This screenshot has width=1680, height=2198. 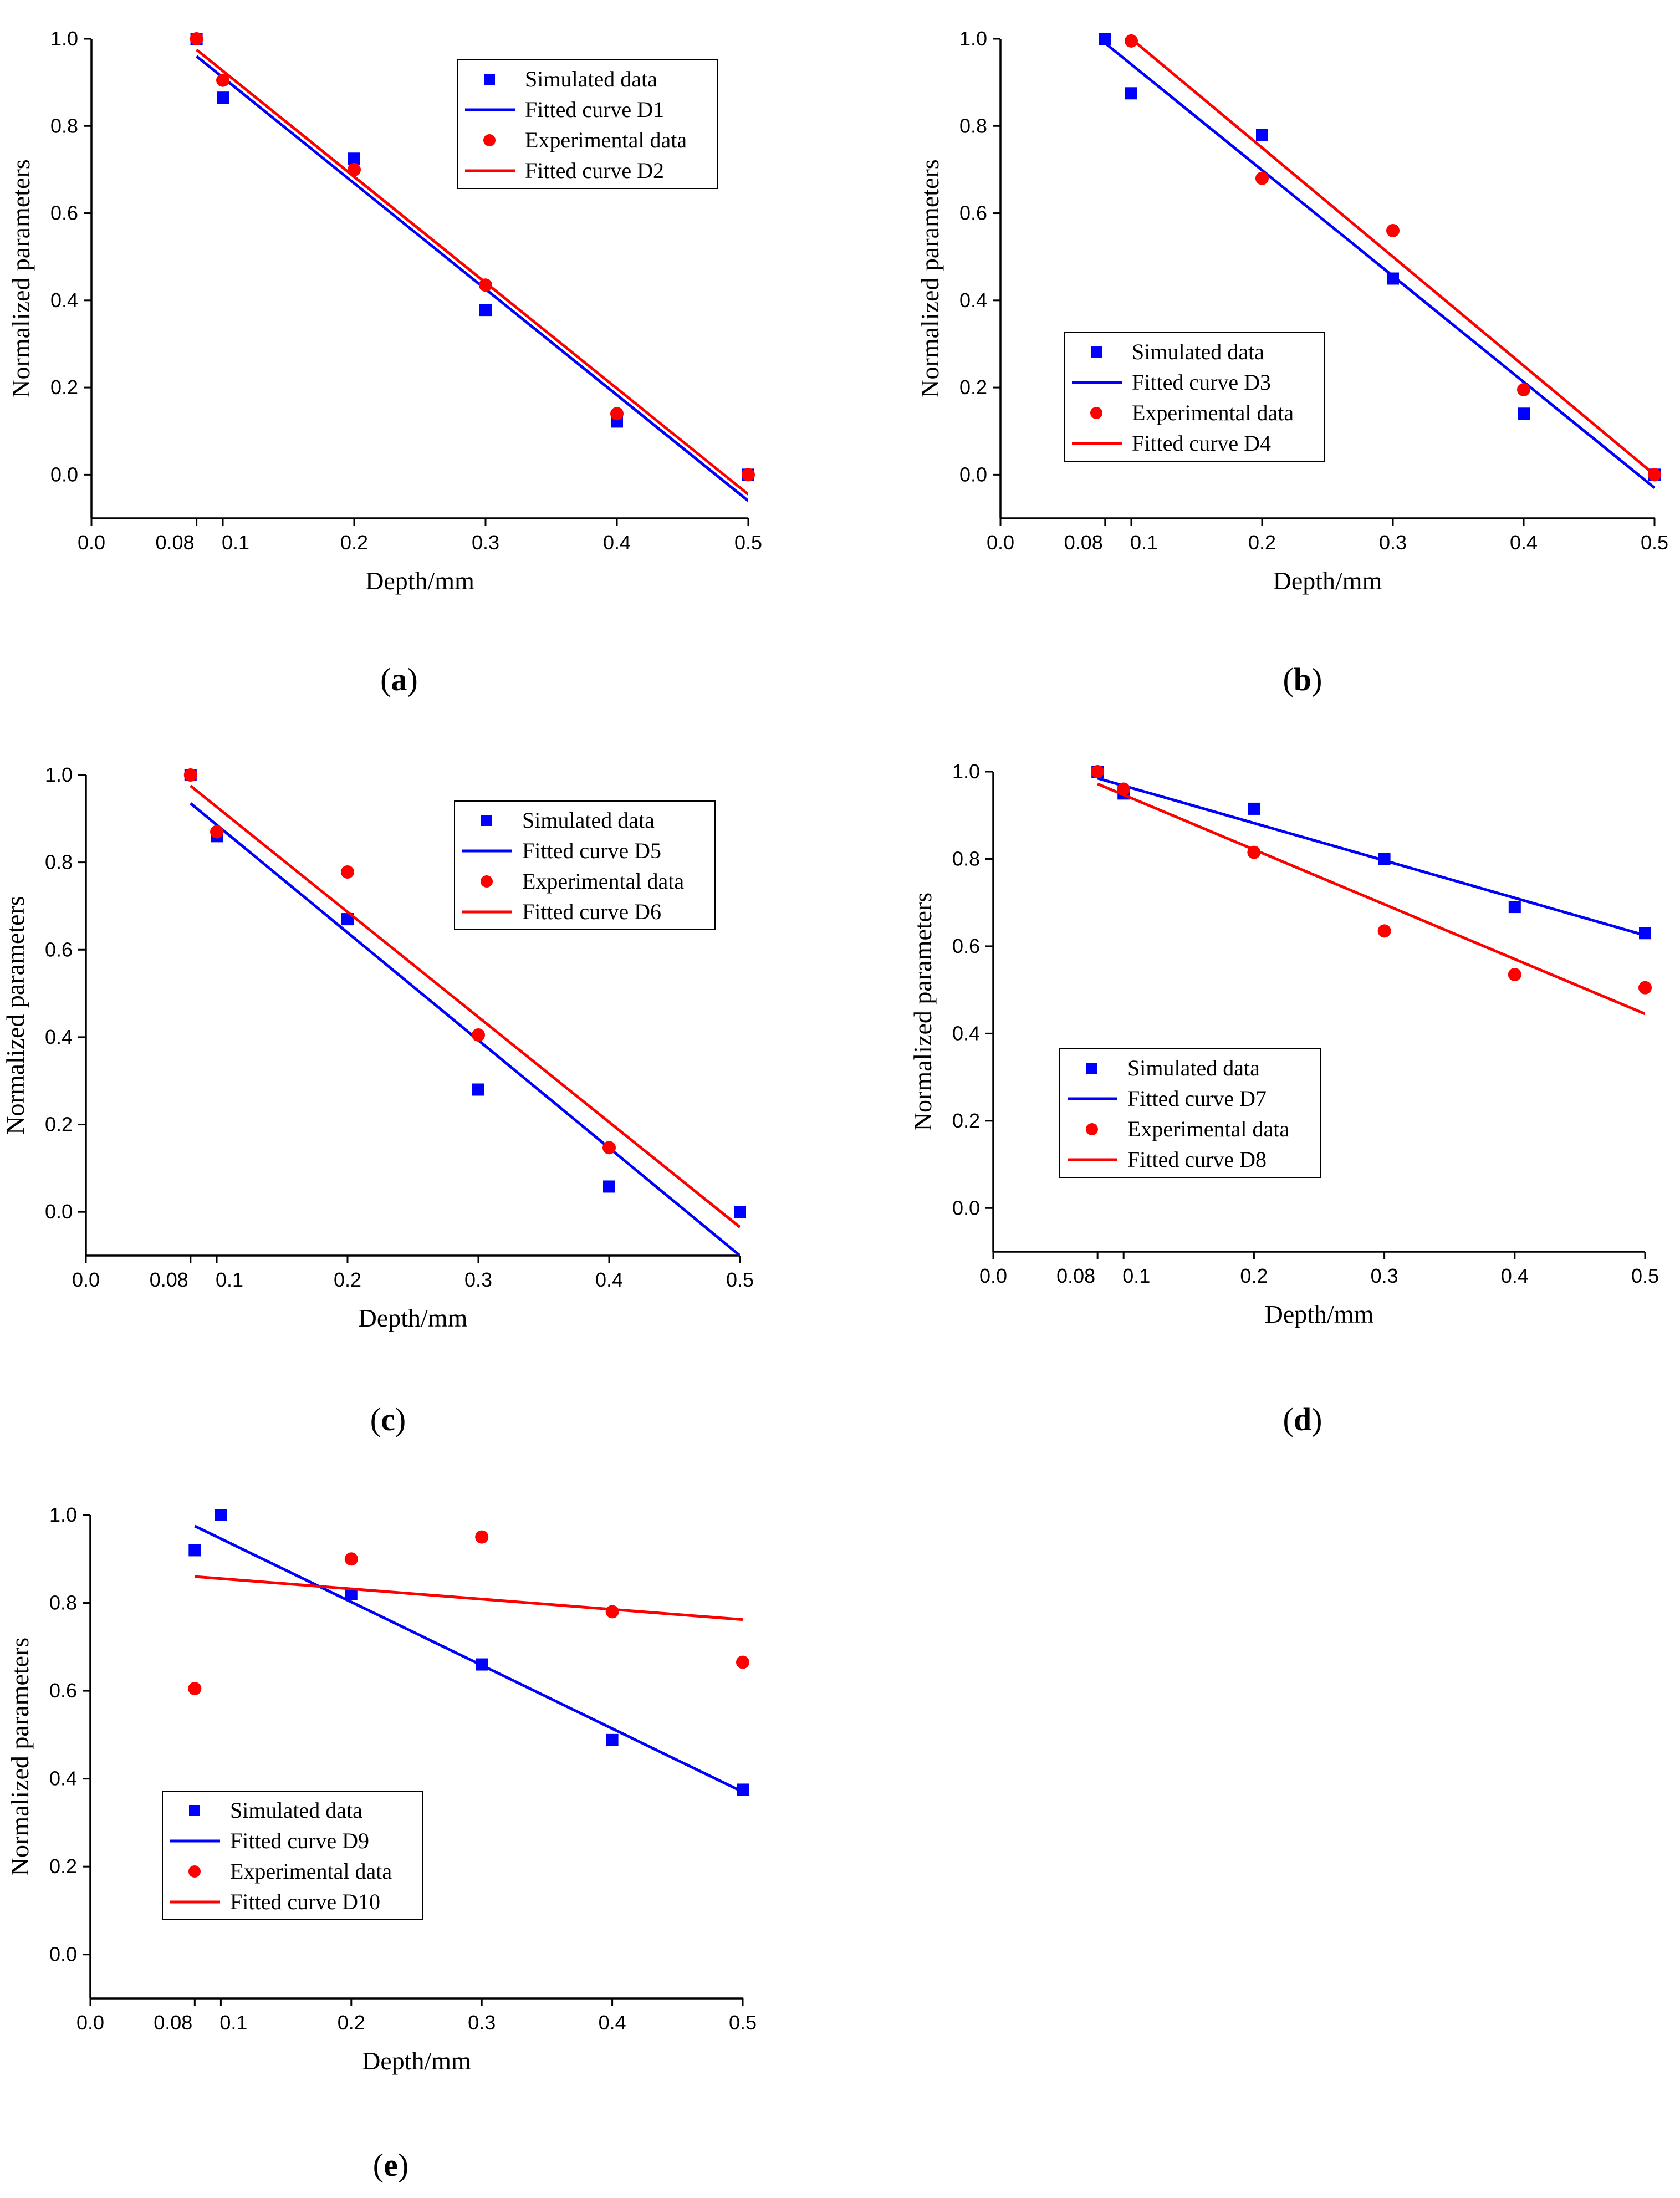 What do you see at coordinates (594, 109) in the screenshot?
I see `legend-entry-label: Fitted curve D1` at bounding box center [594, 109].